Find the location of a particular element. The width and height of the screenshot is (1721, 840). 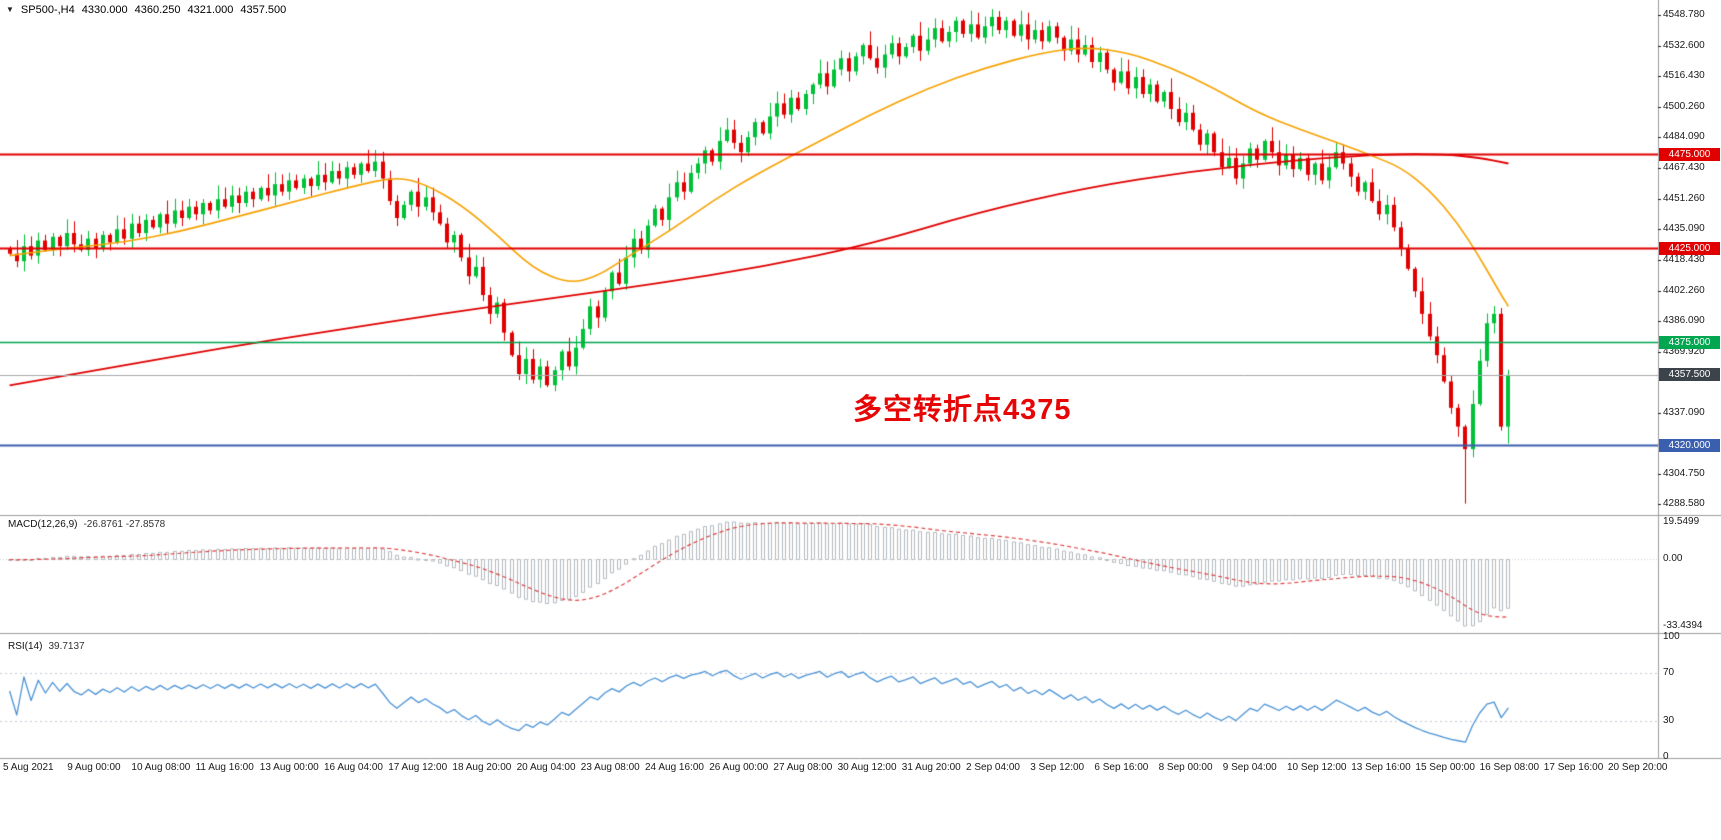

price-axis-label: 4418.430 is located at coordinates (1684, 260).